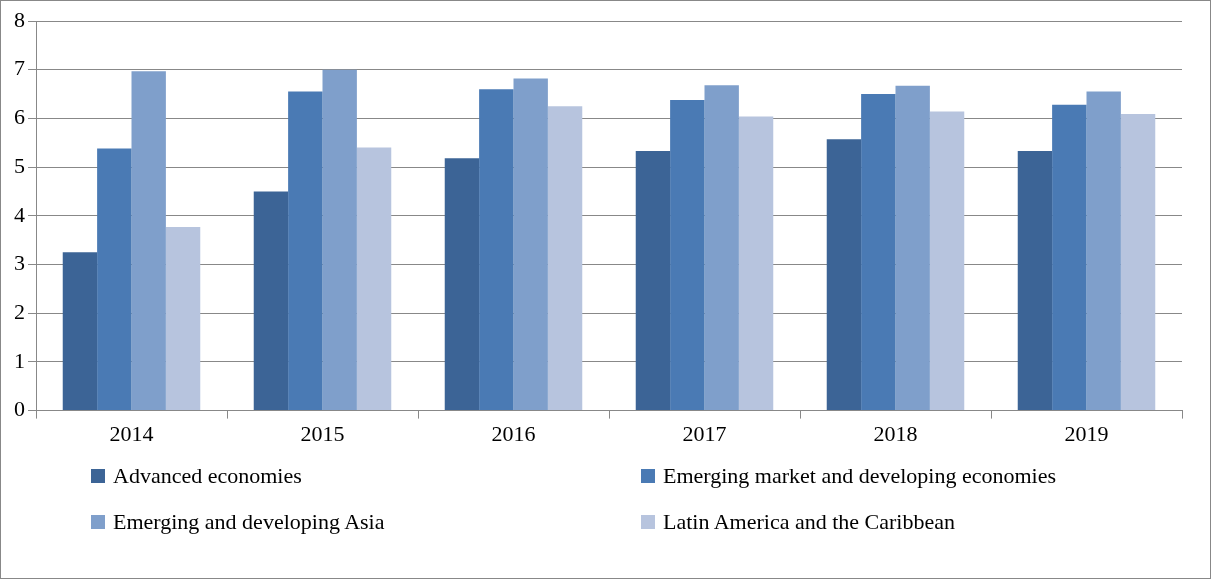  I want to click on legend-label: Latin America and the Caribbean, so click(809, 522).